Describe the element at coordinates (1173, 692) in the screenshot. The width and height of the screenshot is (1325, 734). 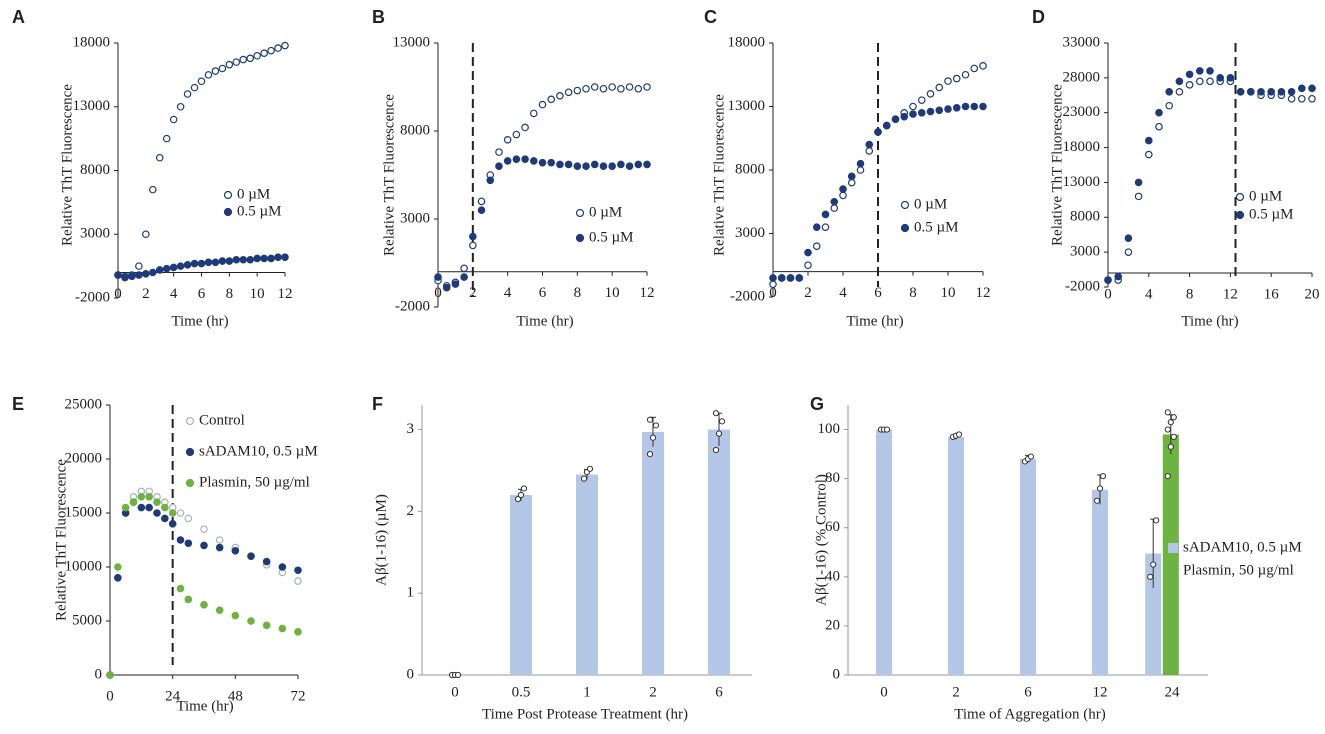
I see `x-tick-label: 24` at that location.